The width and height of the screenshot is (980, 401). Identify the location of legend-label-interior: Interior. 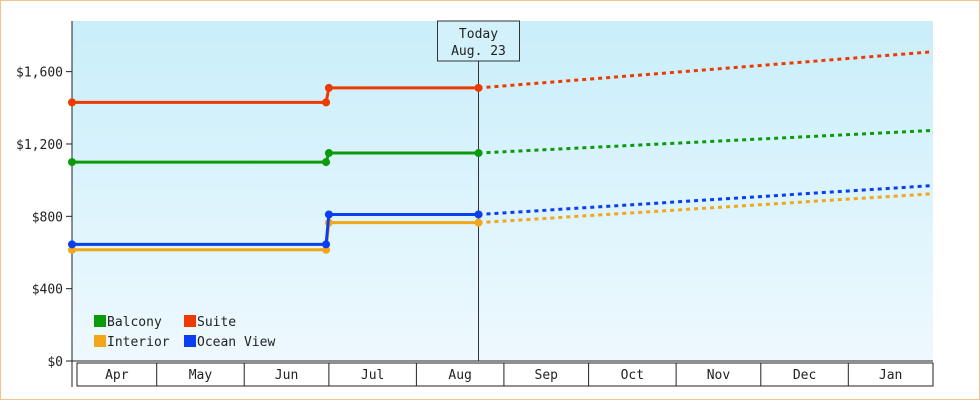
(138, 342).